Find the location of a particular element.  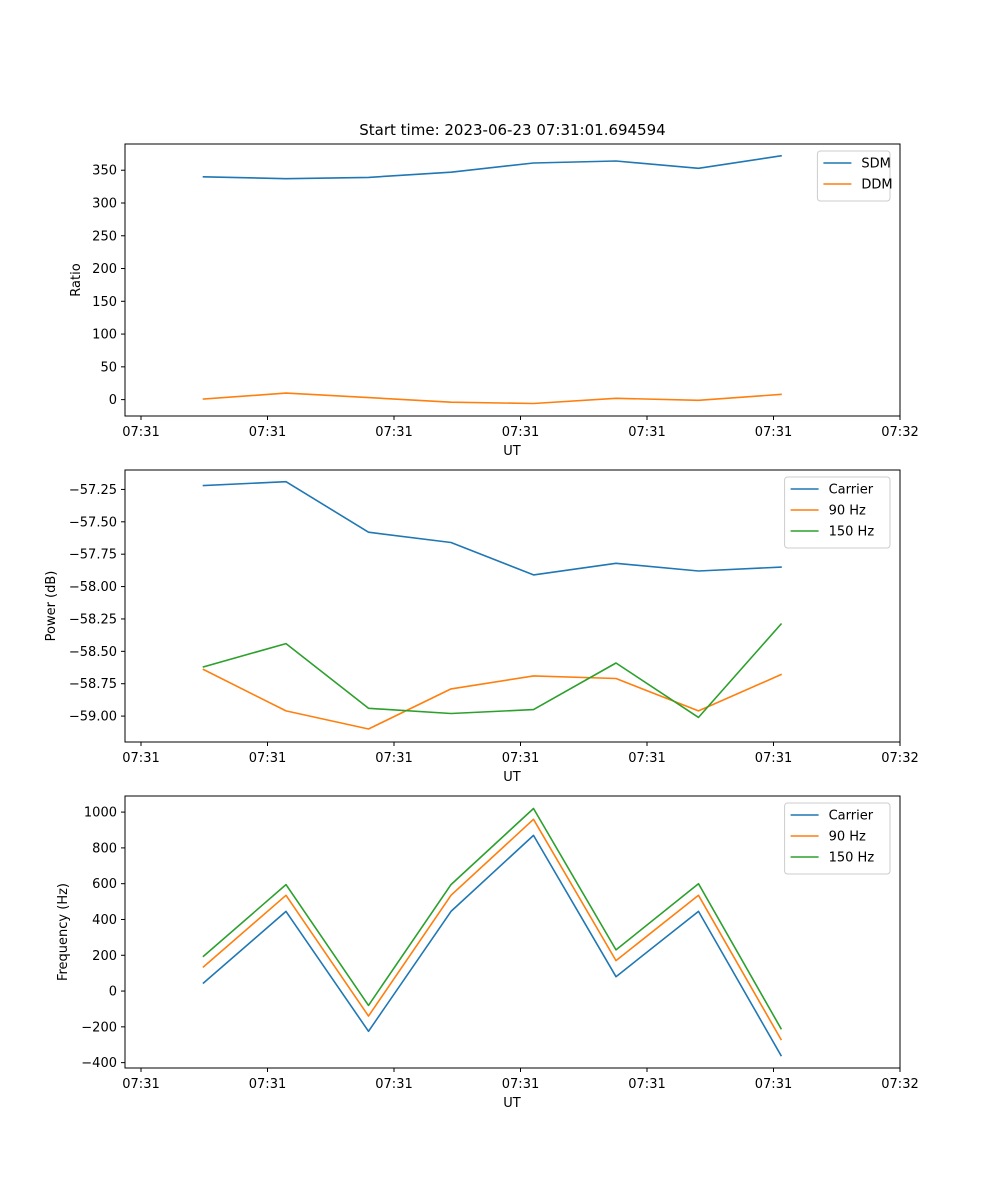

y-tick-label: −58.75 is located at coordinates (93, 684).